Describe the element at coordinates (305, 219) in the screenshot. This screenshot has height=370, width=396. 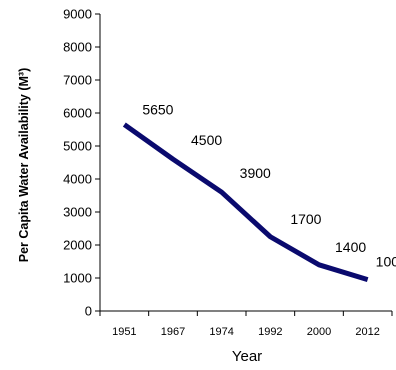
I see `data-label: 1700` at that location.